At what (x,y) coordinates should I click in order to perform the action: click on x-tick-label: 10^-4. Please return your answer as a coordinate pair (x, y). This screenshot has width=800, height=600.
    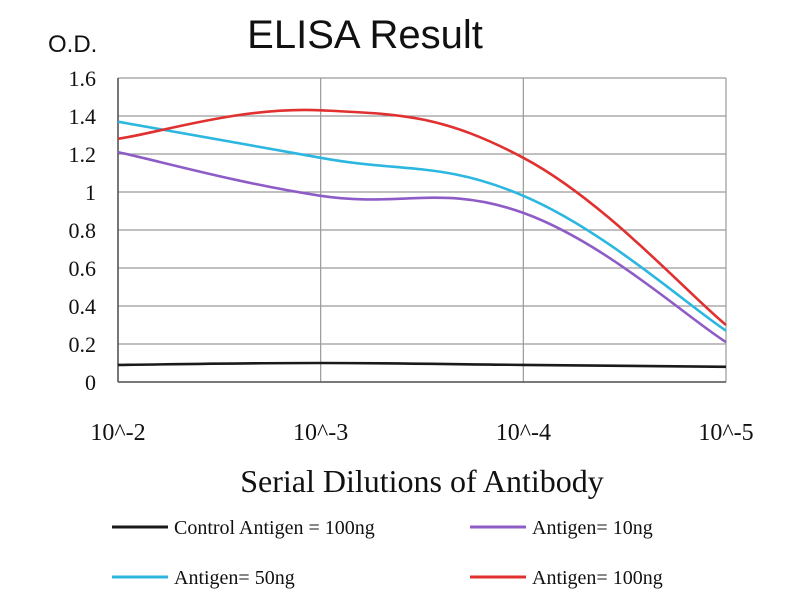
    Looking at the image, I should click on (523, 433).